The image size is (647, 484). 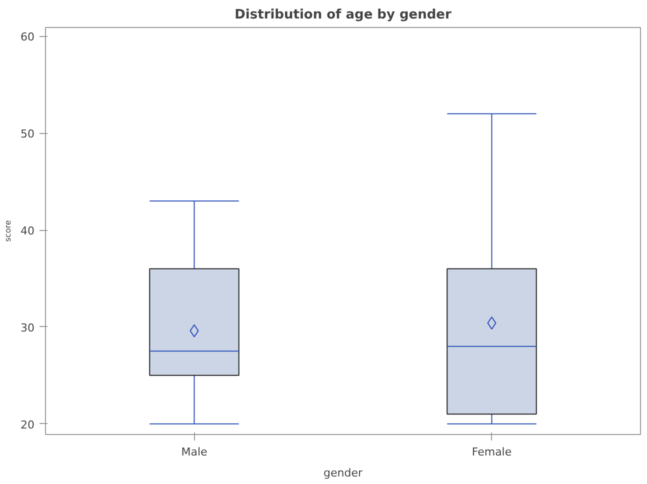 I want to click on x-axis-title: gender, so click(x=343, y=473).